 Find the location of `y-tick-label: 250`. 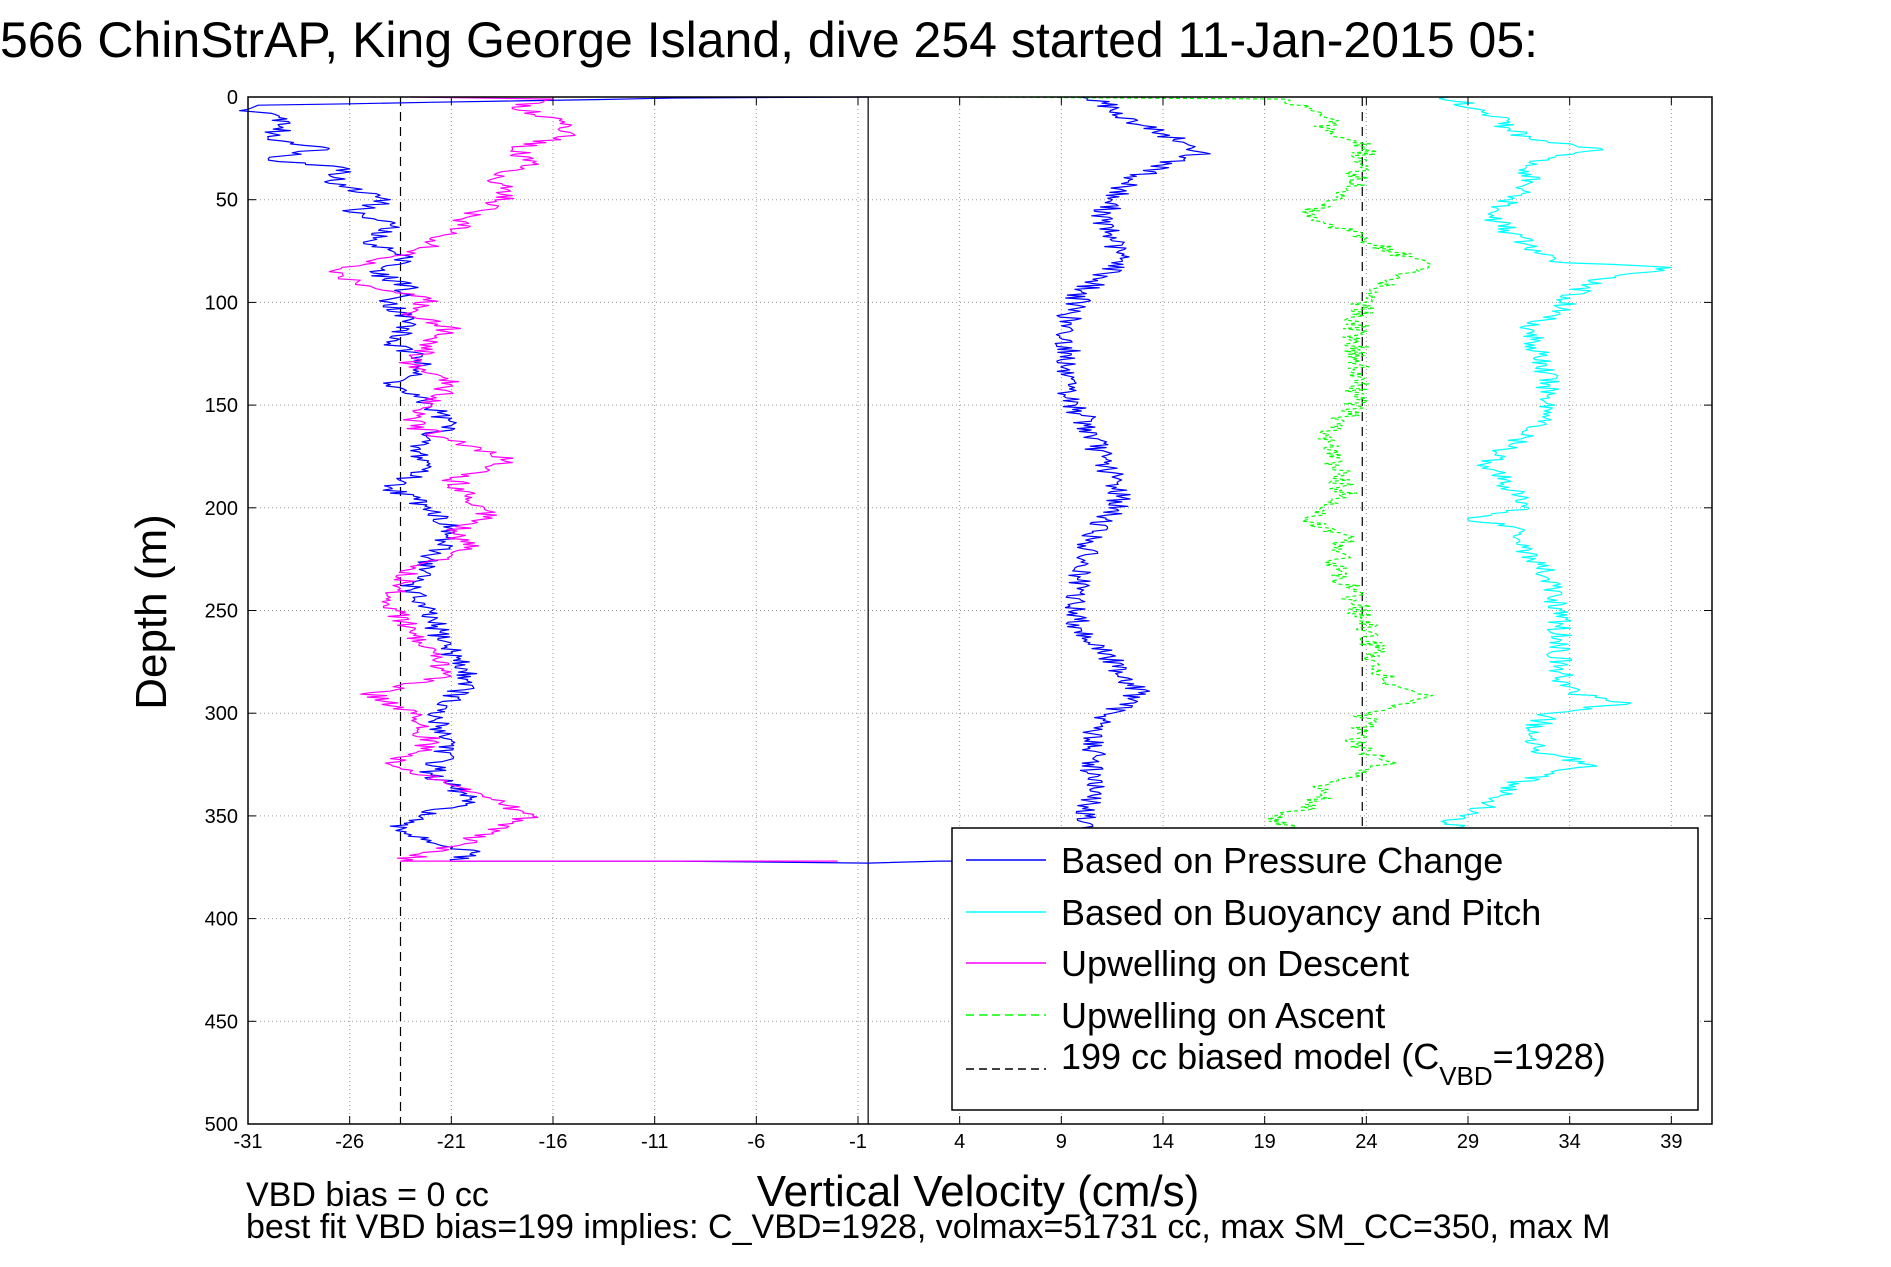

y-tick-label: 250 is located at coordinates (221, 612).